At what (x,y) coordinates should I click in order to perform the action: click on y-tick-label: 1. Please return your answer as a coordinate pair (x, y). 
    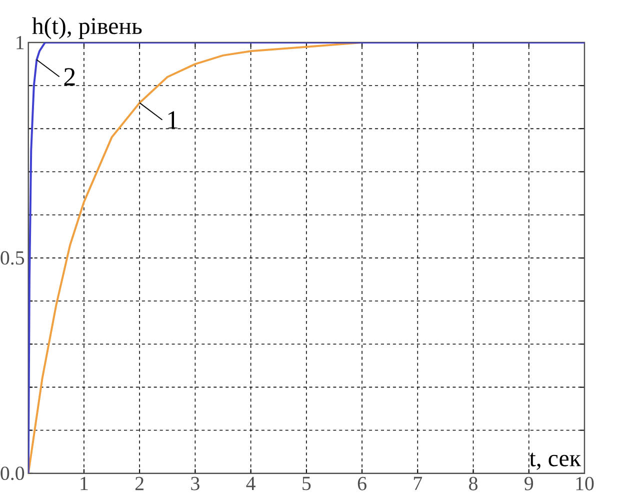
    Looking at the image, I should click on (20, 43).